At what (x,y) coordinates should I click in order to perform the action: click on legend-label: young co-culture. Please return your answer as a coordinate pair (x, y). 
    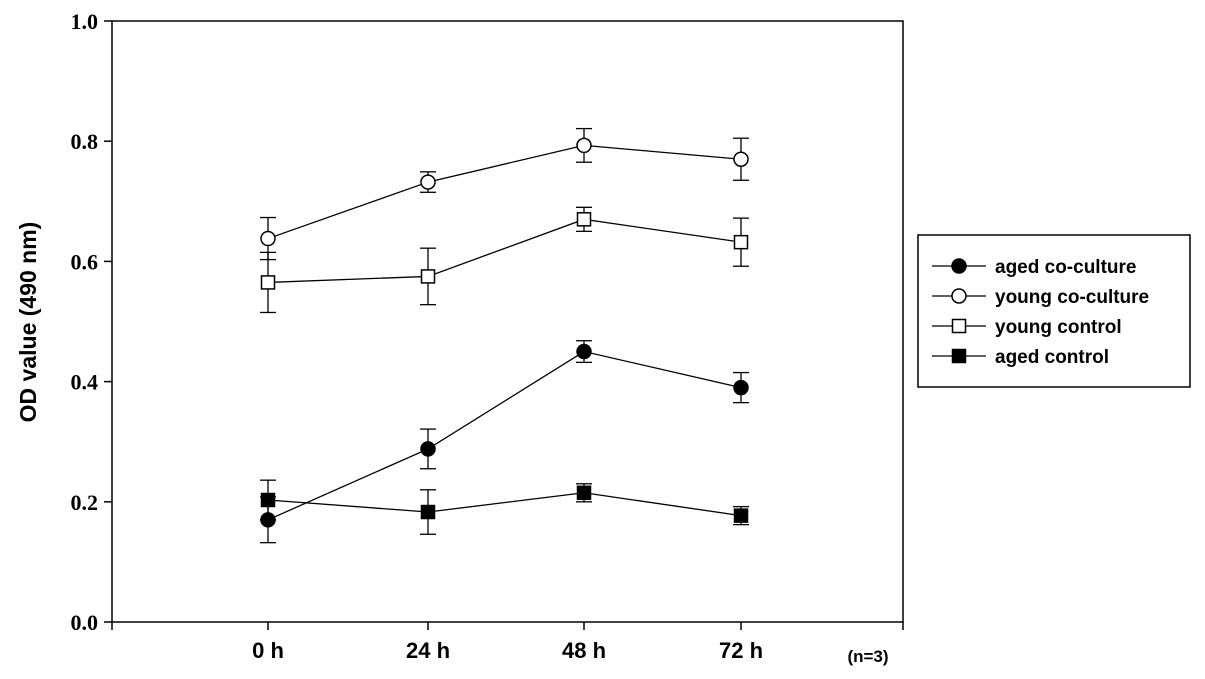
    Looking at the image, I should click on (1072, 297).